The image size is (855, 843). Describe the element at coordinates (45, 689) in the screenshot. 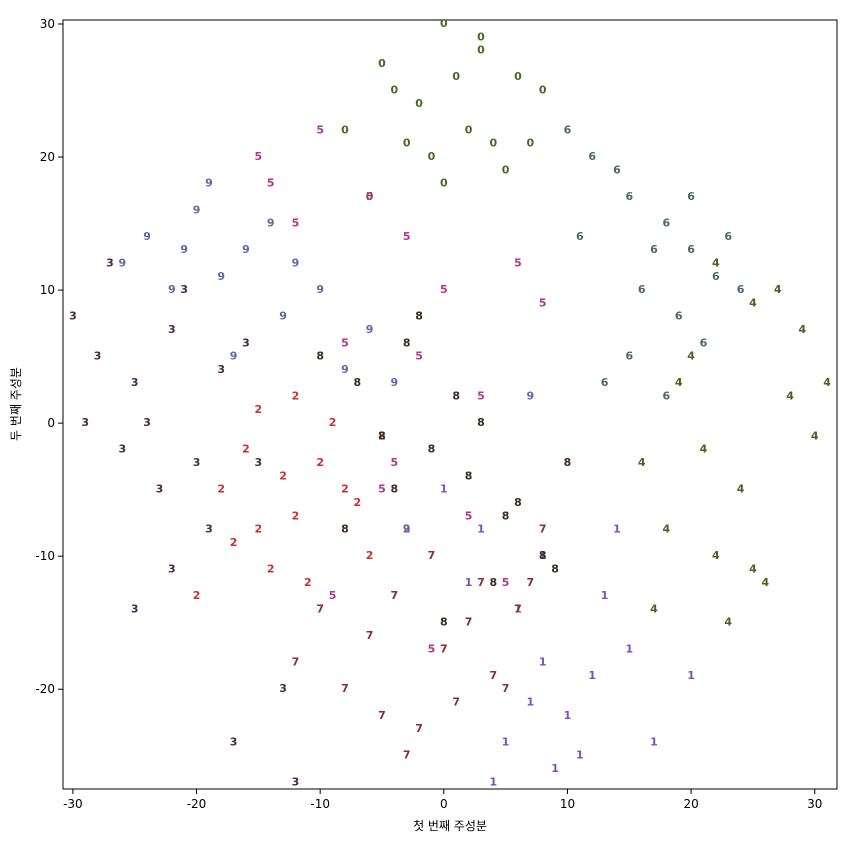

I see `y-tick-label: -20` at that location.